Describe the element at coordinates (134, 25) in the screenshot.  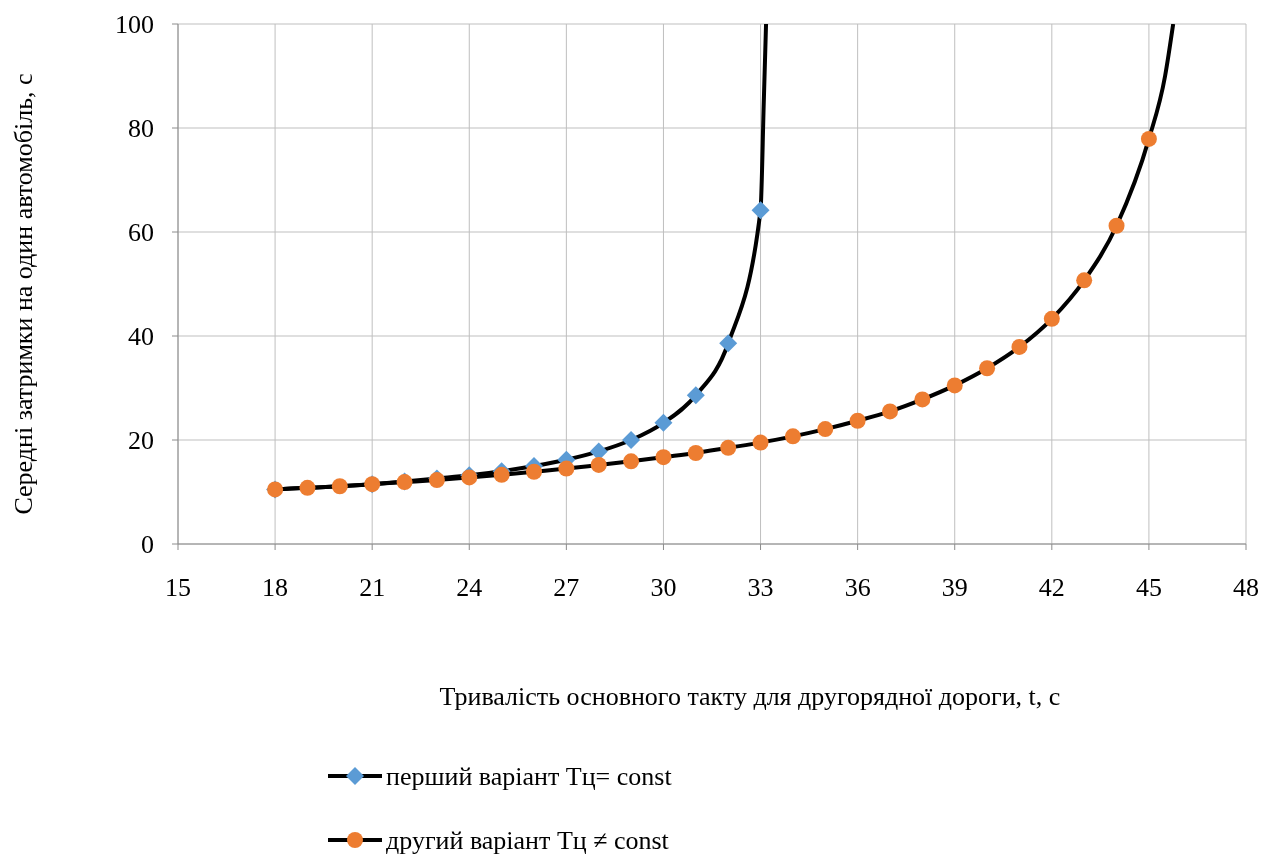
I see `y-tick-label: 100` at that location.